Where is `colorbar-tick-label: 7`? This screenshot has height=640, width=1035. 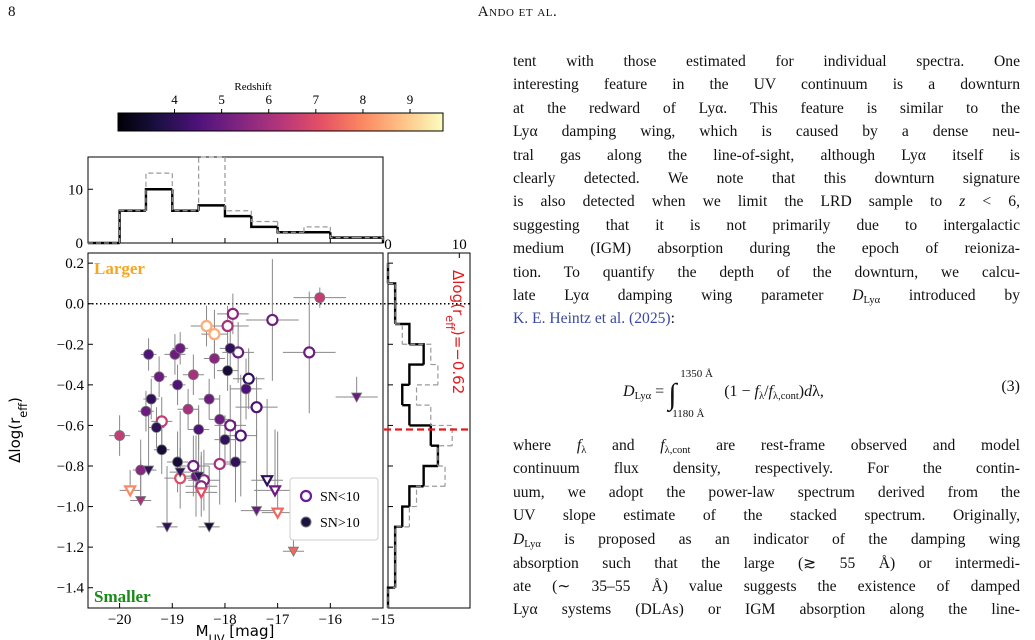
colorbar-tick-label: 7 is located at coordinates (316, 99).